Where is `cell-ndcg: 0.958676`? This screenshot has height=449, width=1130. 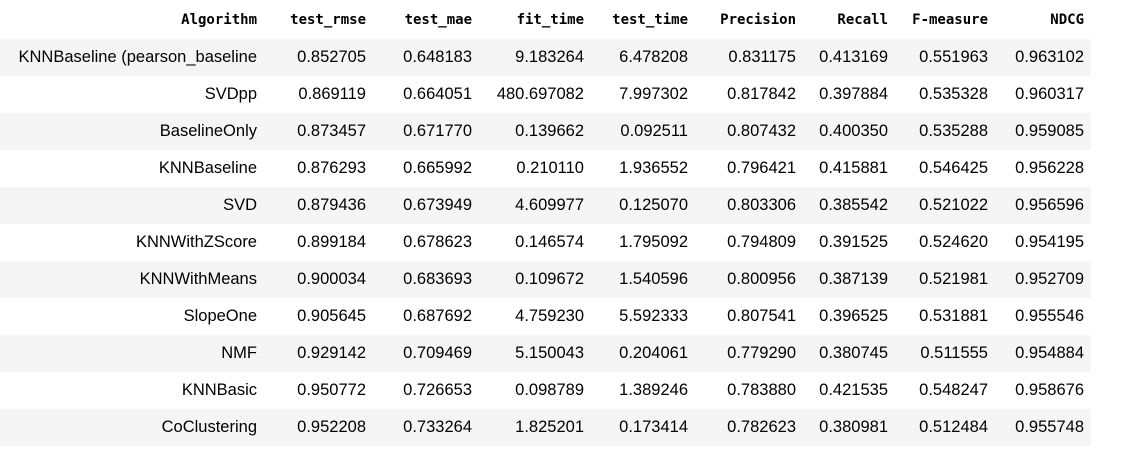
cell-ndcg: 0.958676 is located at coordinates (1043, 390).